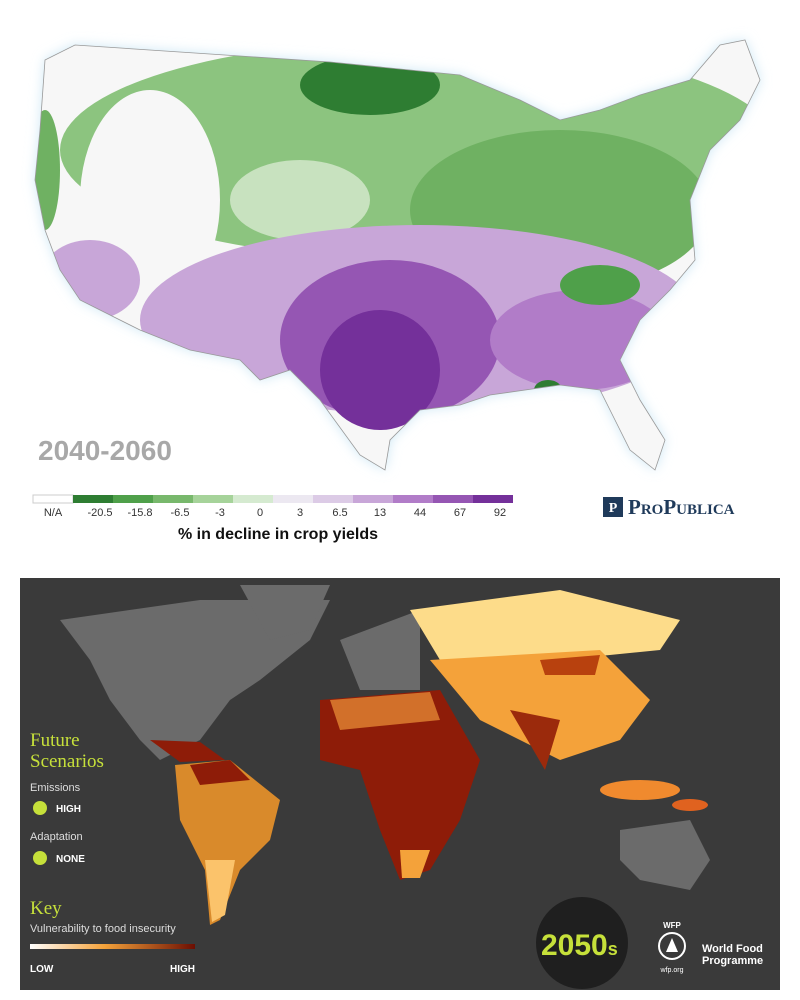  I want to click on key-high: HIGH, so click(182, 969).